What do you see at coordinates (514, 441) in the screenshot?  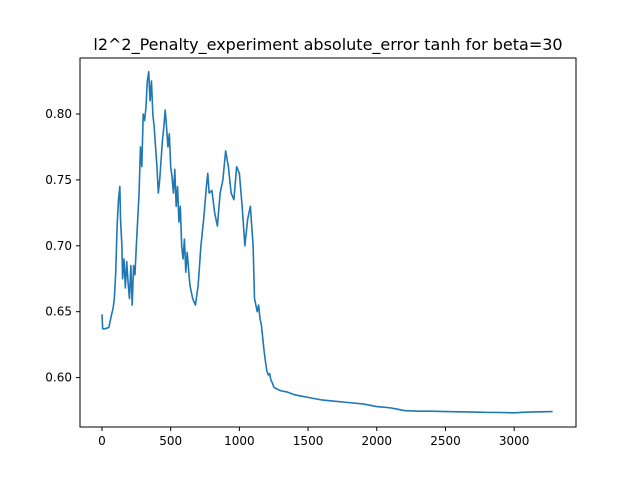 I see `x-tick-label: 3000` at bounding box center [514, 441].